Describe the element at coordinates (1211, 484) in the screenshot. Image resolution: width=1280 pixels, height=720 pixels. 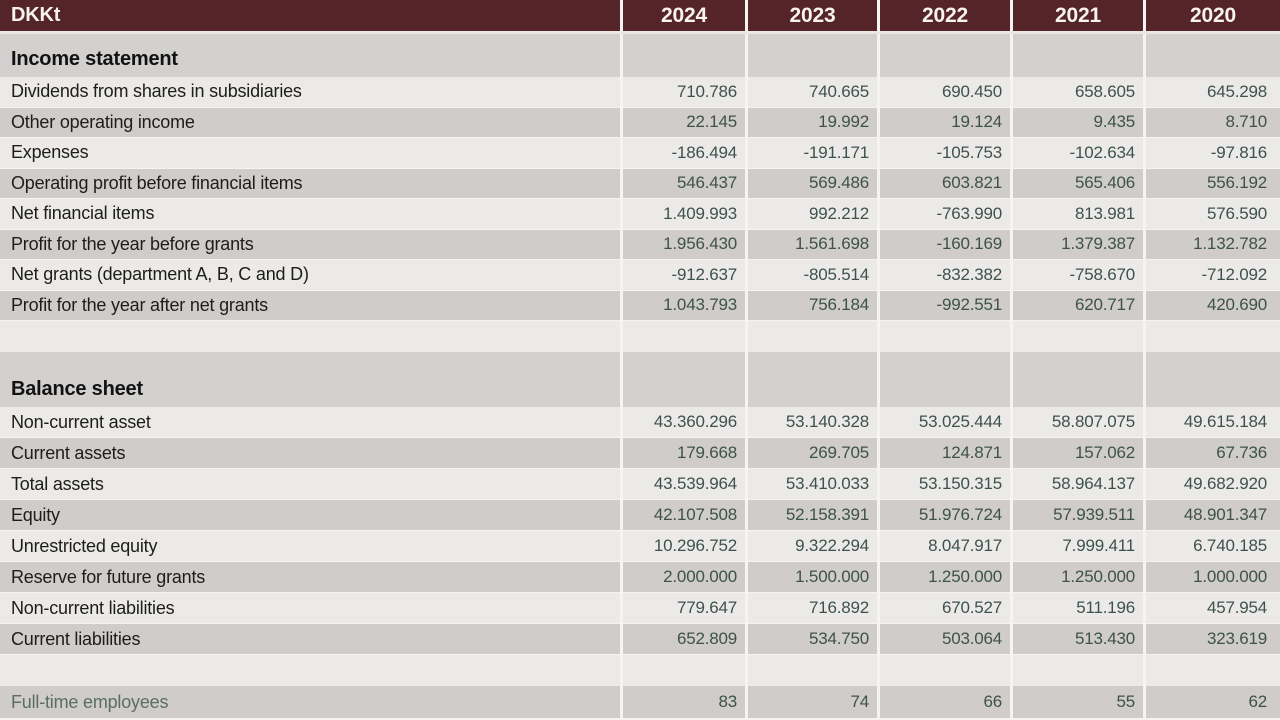
I see `value-2020: 49.682.920` at that location.